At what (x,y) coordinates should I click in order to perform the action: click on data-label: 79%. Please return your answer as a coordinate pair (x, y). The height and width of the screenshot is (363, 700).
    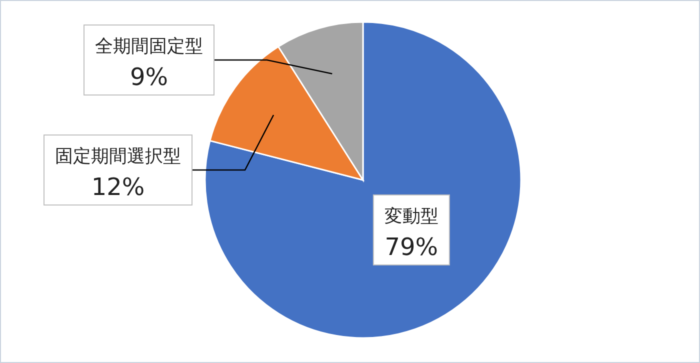
    Looking at the image, I should click on (411, 246).